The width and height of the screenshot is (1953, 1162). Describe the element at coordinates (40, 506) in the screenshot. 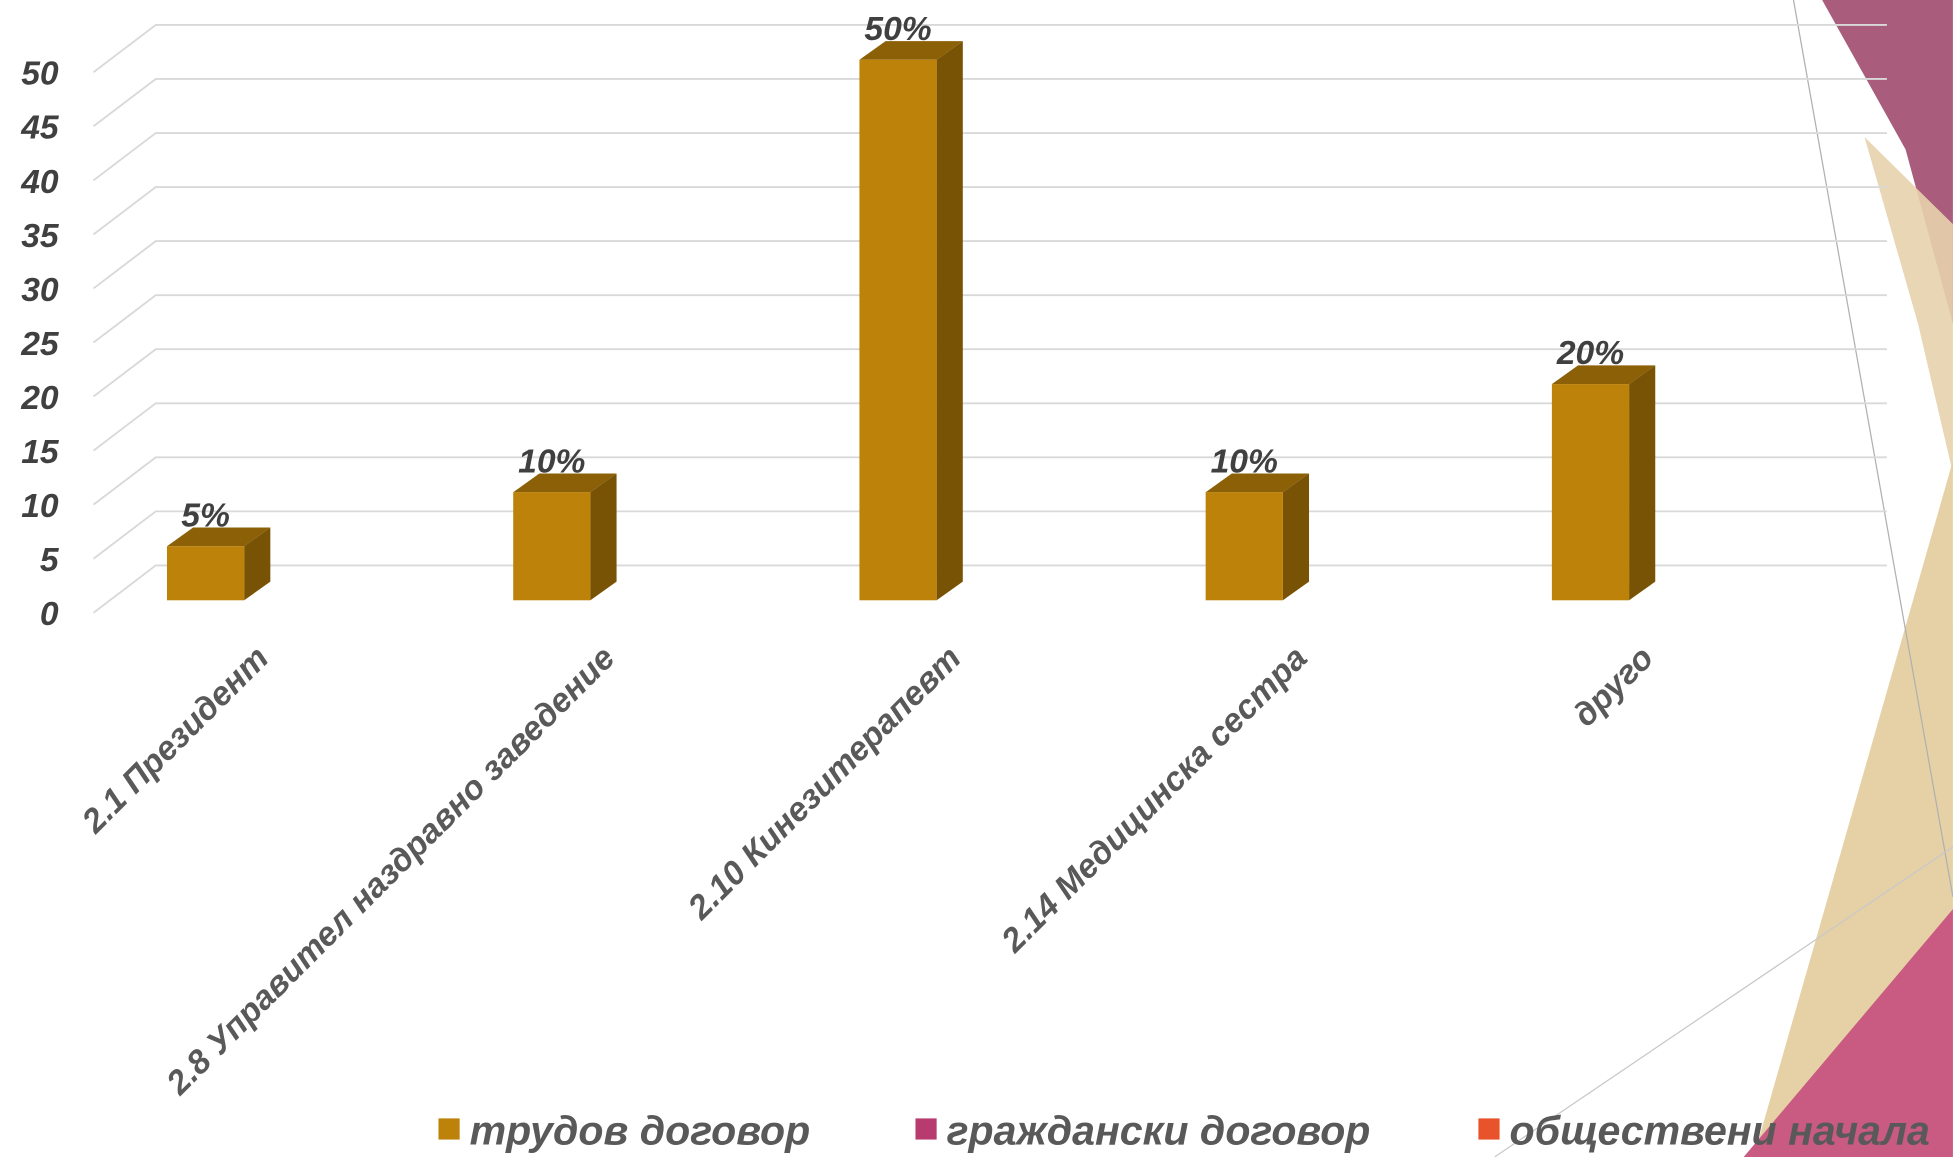

I see `y-tick-label: 10` at that location.